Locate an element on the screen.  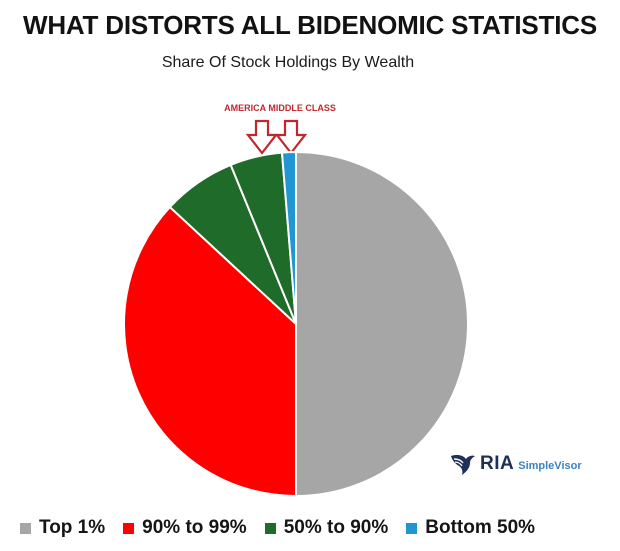
legend-label: Top 1% is located at coordinates (72, 527).